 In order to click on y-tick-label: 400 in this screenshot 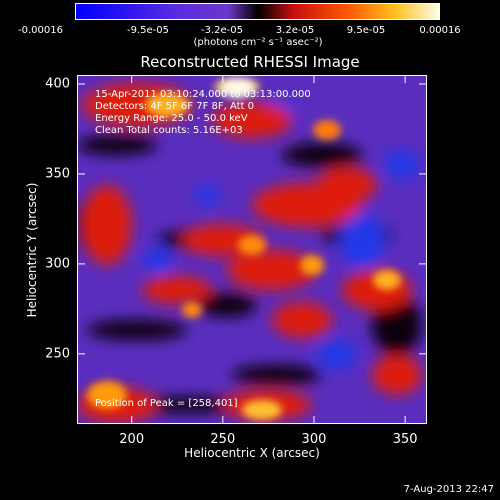, I will do `click(57, 84)`.